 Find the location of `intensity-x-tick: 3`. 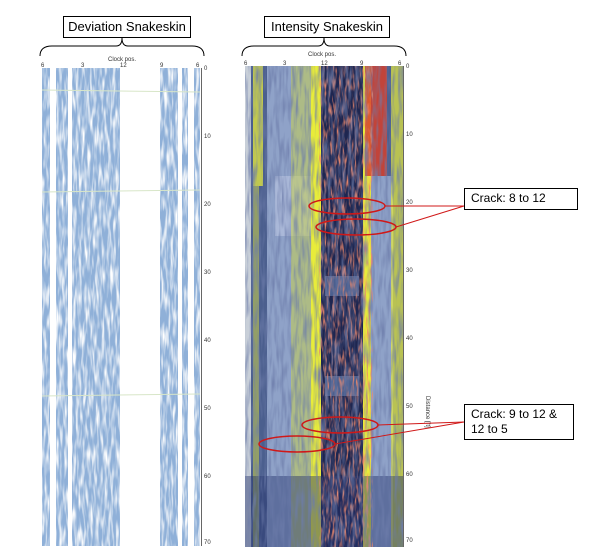

intensity-x-tick: 3 is located at coordinates (285, 64).